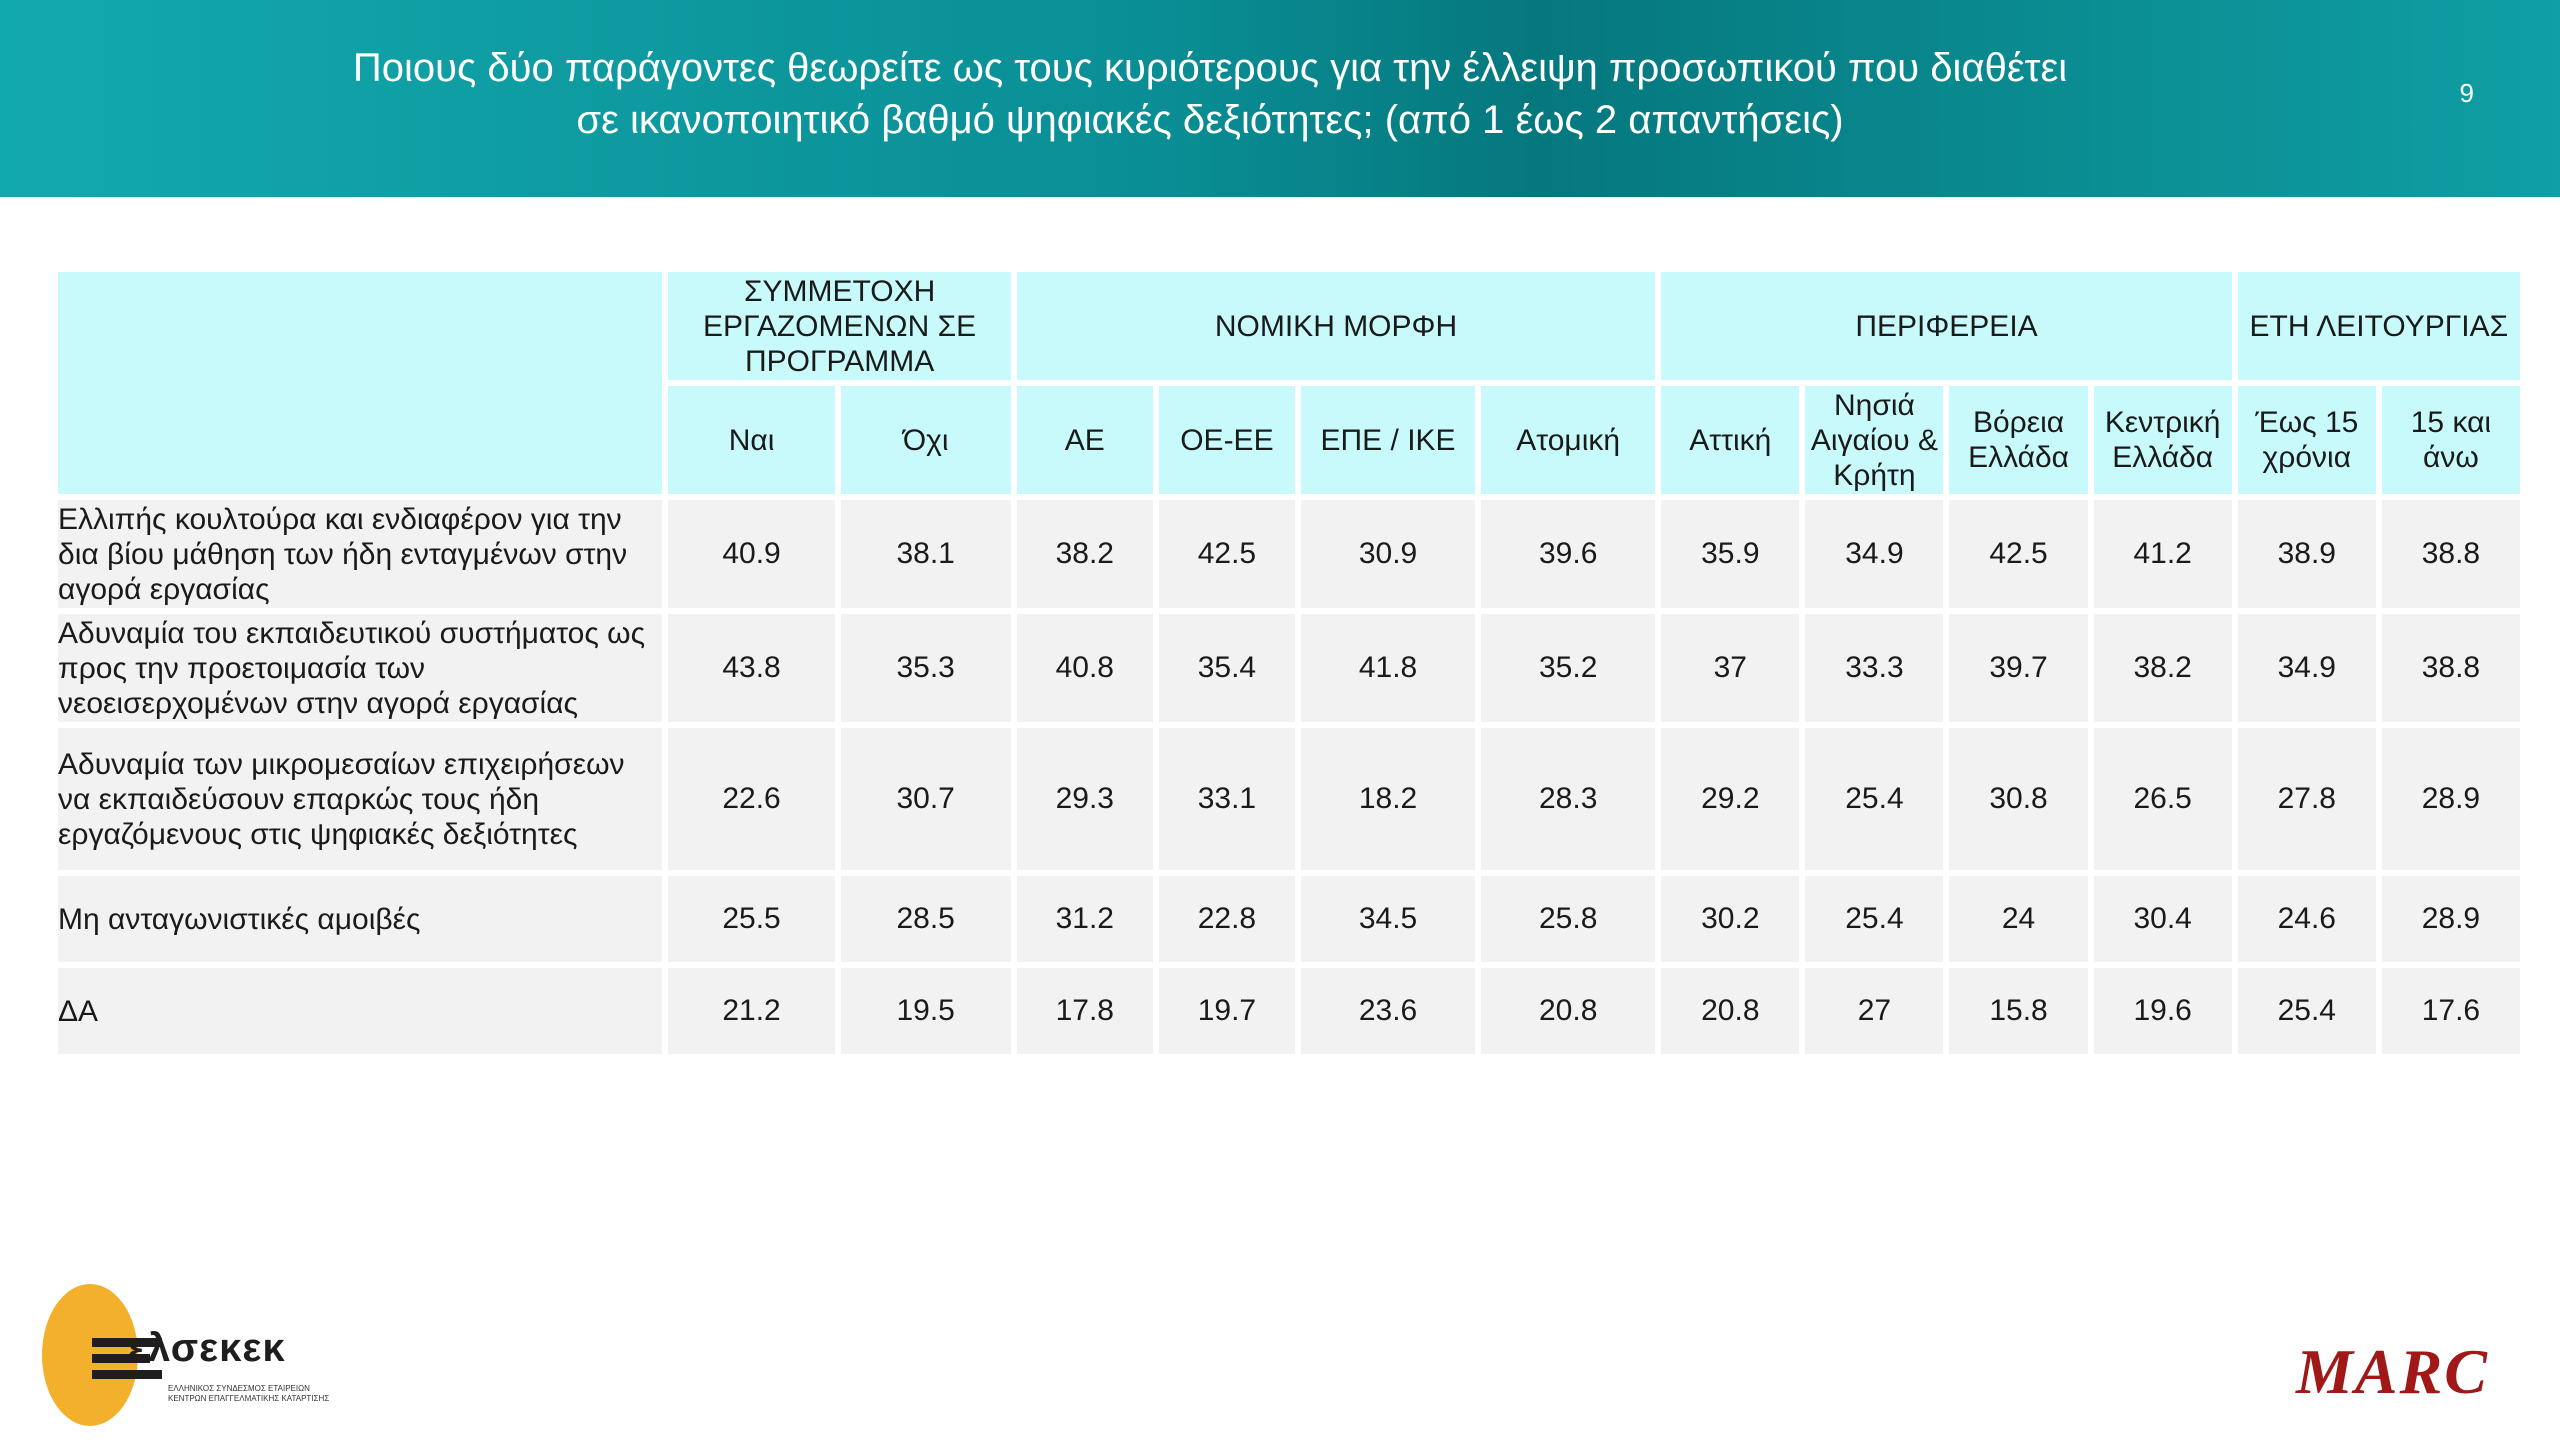 The height and width of the screenshot is (1440, 2560). I want to click on logo-brand-text: ελσεκεκ, so click(207, 1348).